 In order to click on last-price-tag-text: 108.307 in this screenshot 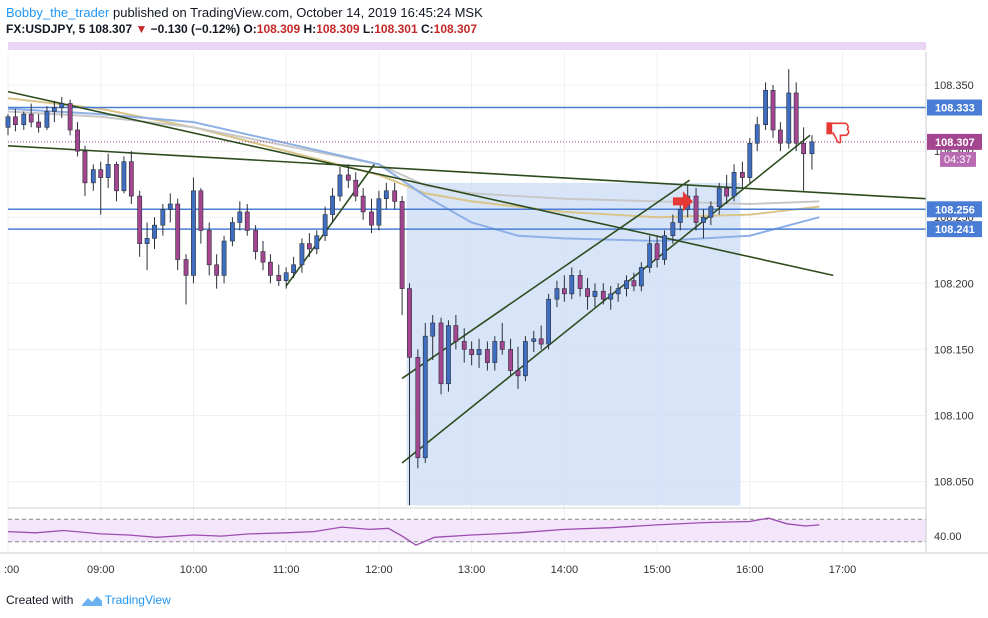, I will do `click(955, 143)`.